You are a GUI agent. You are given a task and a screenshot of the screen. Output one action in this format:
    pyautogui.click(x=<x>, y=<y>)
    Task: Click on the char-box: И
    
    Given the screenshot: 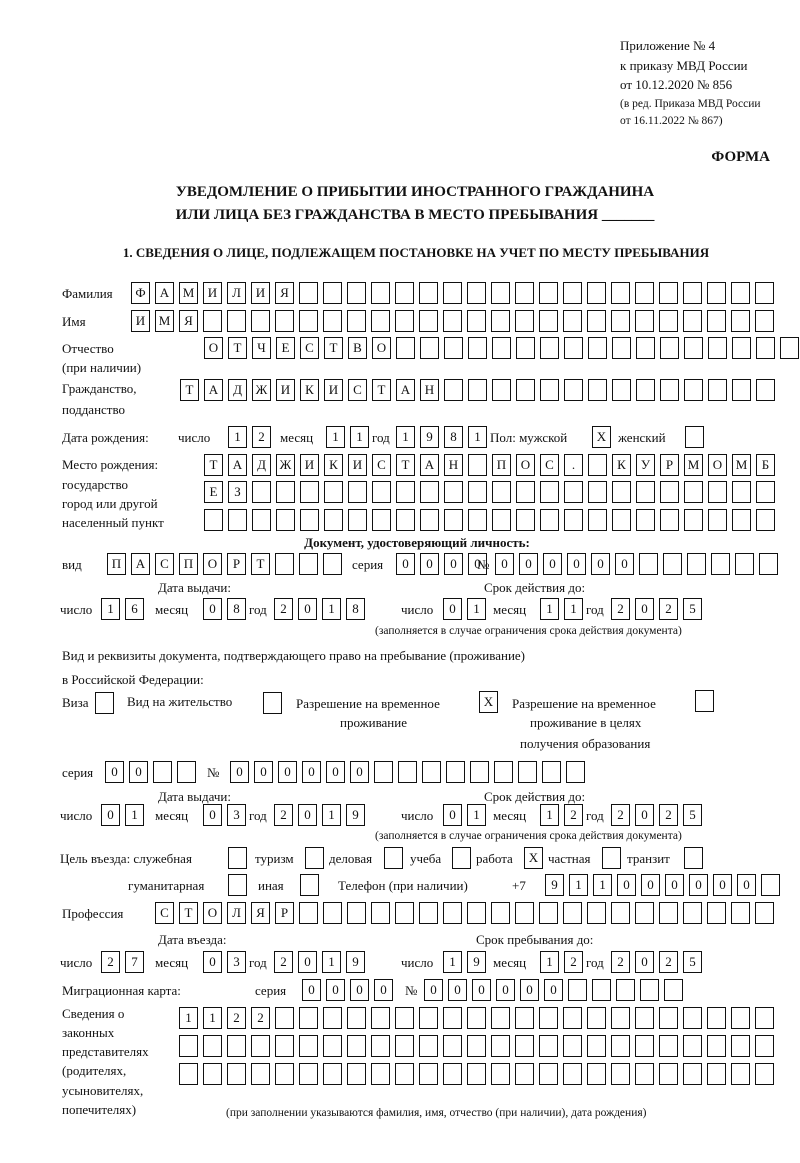 What is the action you would take?
    pyautogui.click(x=140, y=321)
    